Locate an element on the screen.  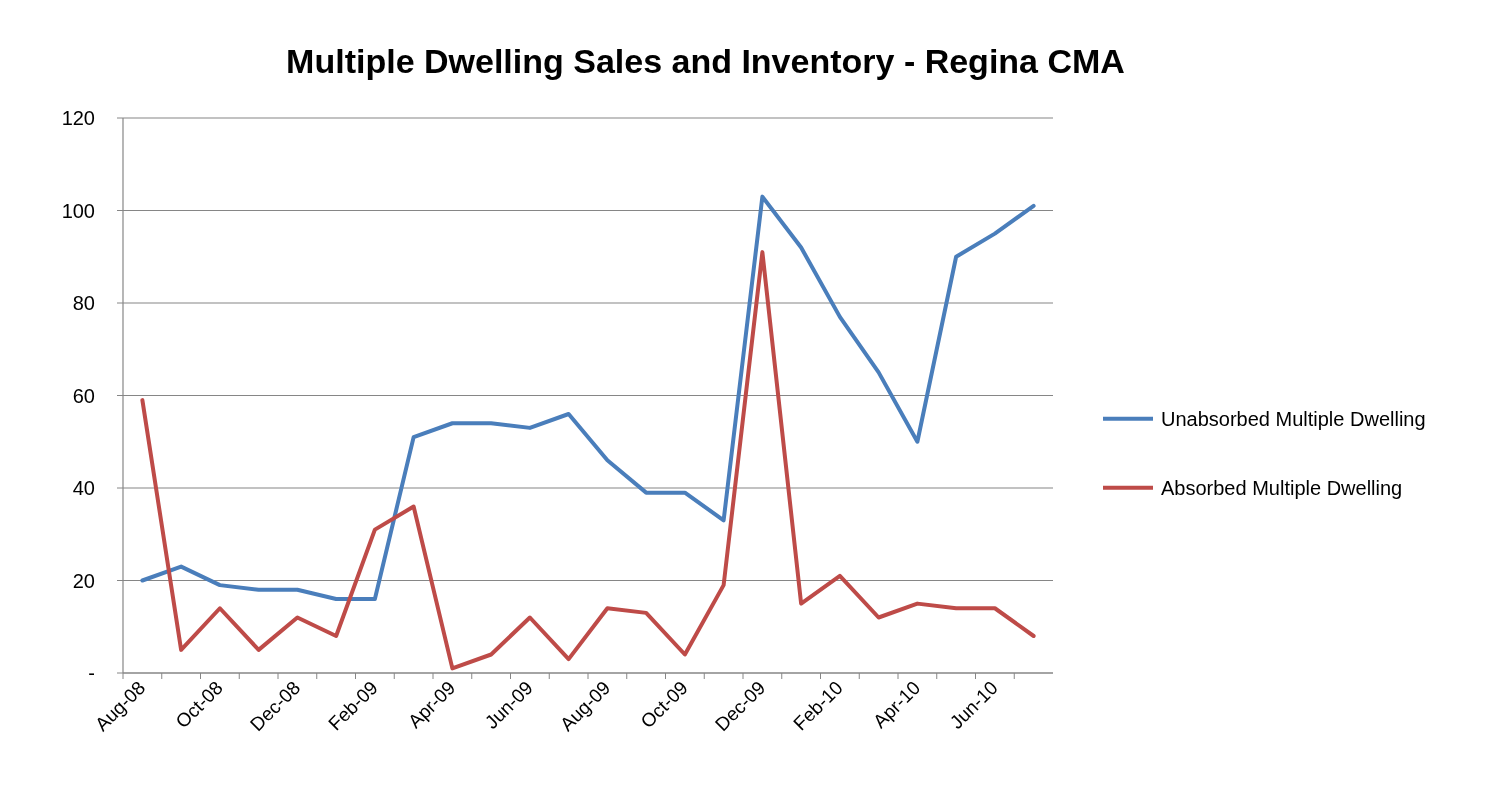
legend-label: Absorbed Multiple Dwelling is located at coordinates (1282, 487).